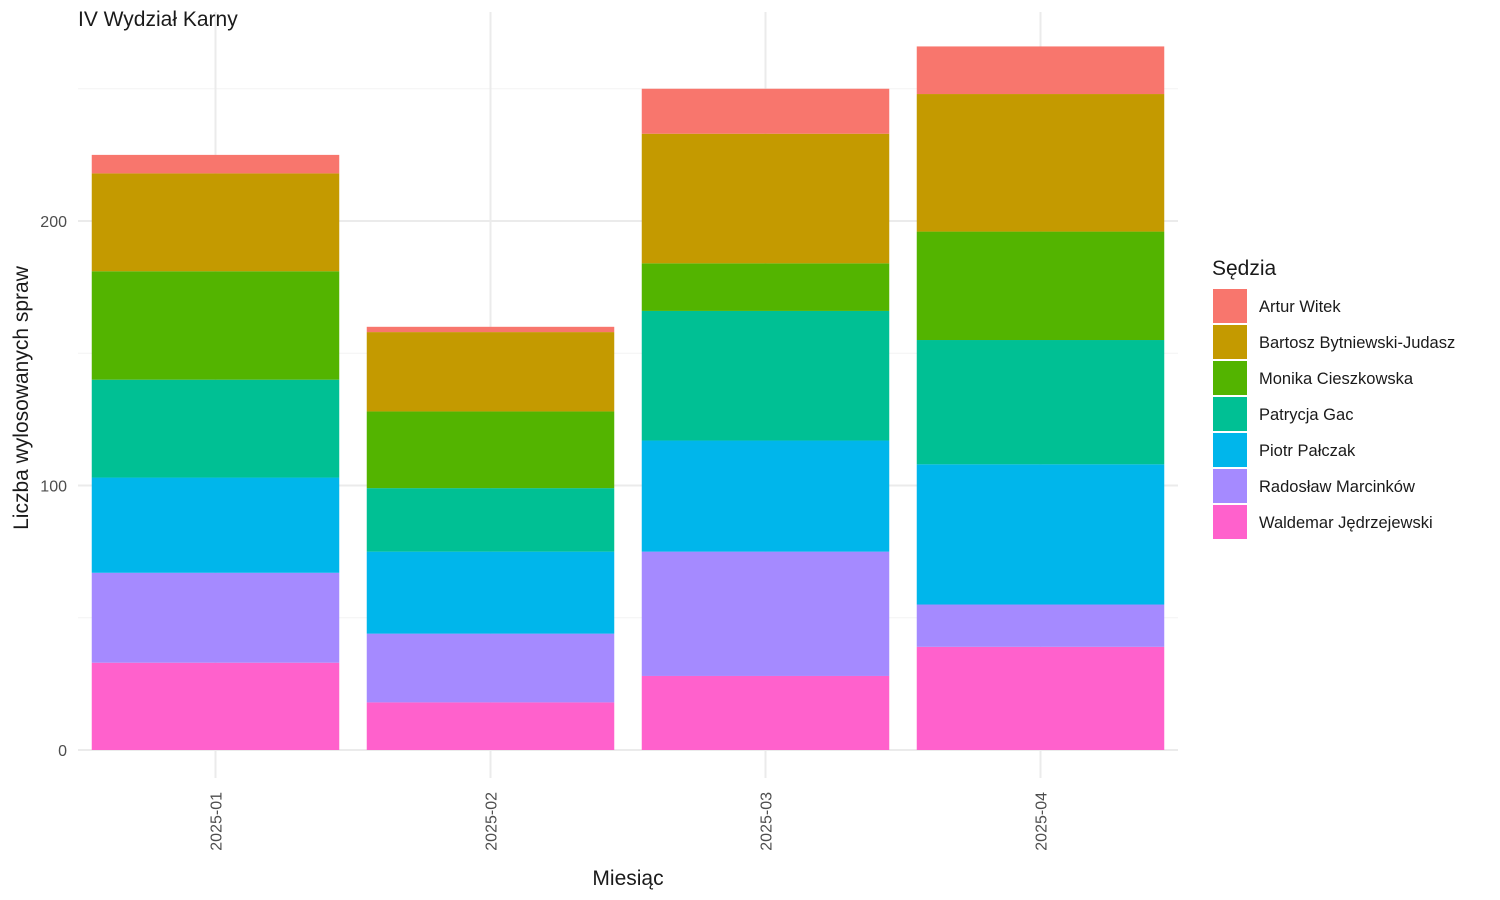 The width and height of the screenshot is (1500, 900). I want to click on y-tick-label: 0, so click(62, 751).